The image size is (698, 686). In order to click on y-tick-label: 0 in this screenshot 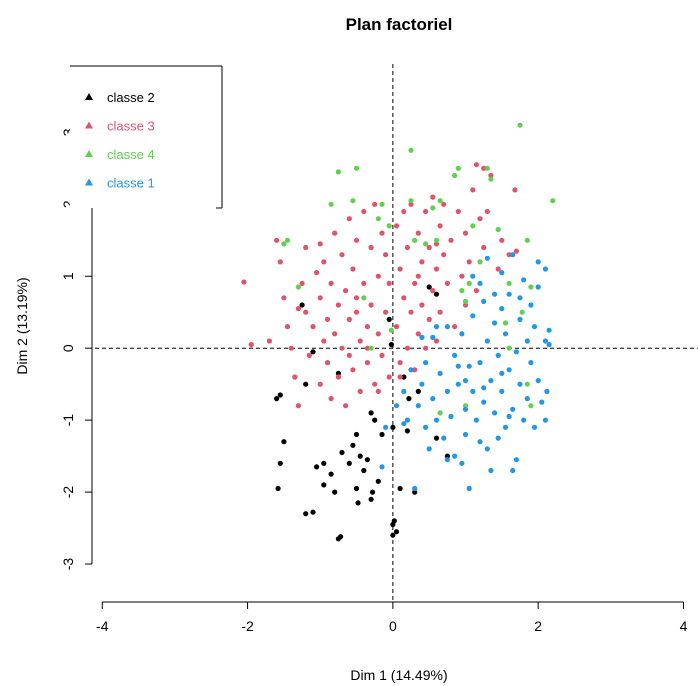, I will do `click(68, 348)`.